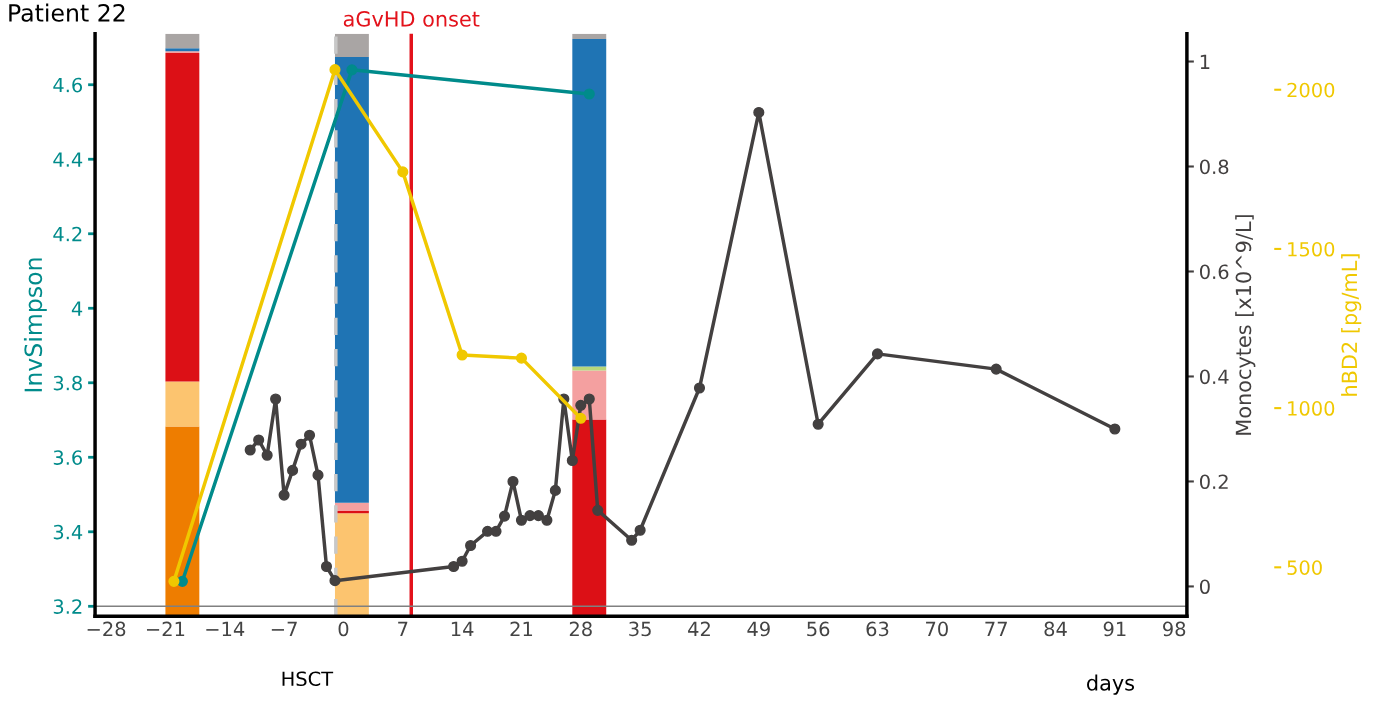  What do you see at coordinates (77, 308) in the screenshot?
I see `y-tick-label: 4` at bounding box center [77, 308].